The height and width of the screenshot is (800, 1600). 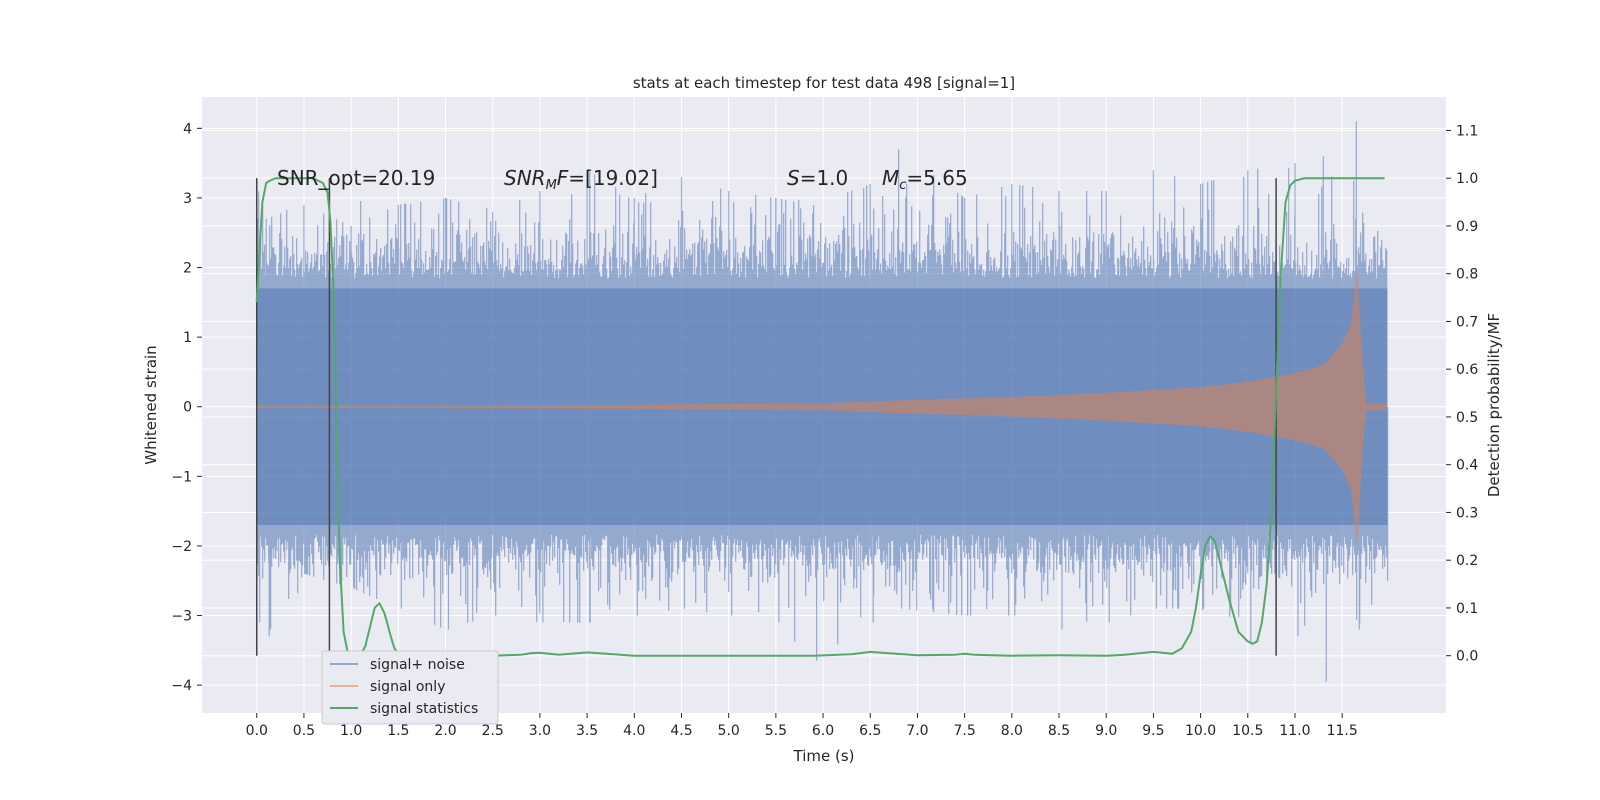 What do you see at coordinates (424, 709) in the screenshot?
I see `legend-label-signal-statistics: signal statistics` at bounding box center [424, 709].